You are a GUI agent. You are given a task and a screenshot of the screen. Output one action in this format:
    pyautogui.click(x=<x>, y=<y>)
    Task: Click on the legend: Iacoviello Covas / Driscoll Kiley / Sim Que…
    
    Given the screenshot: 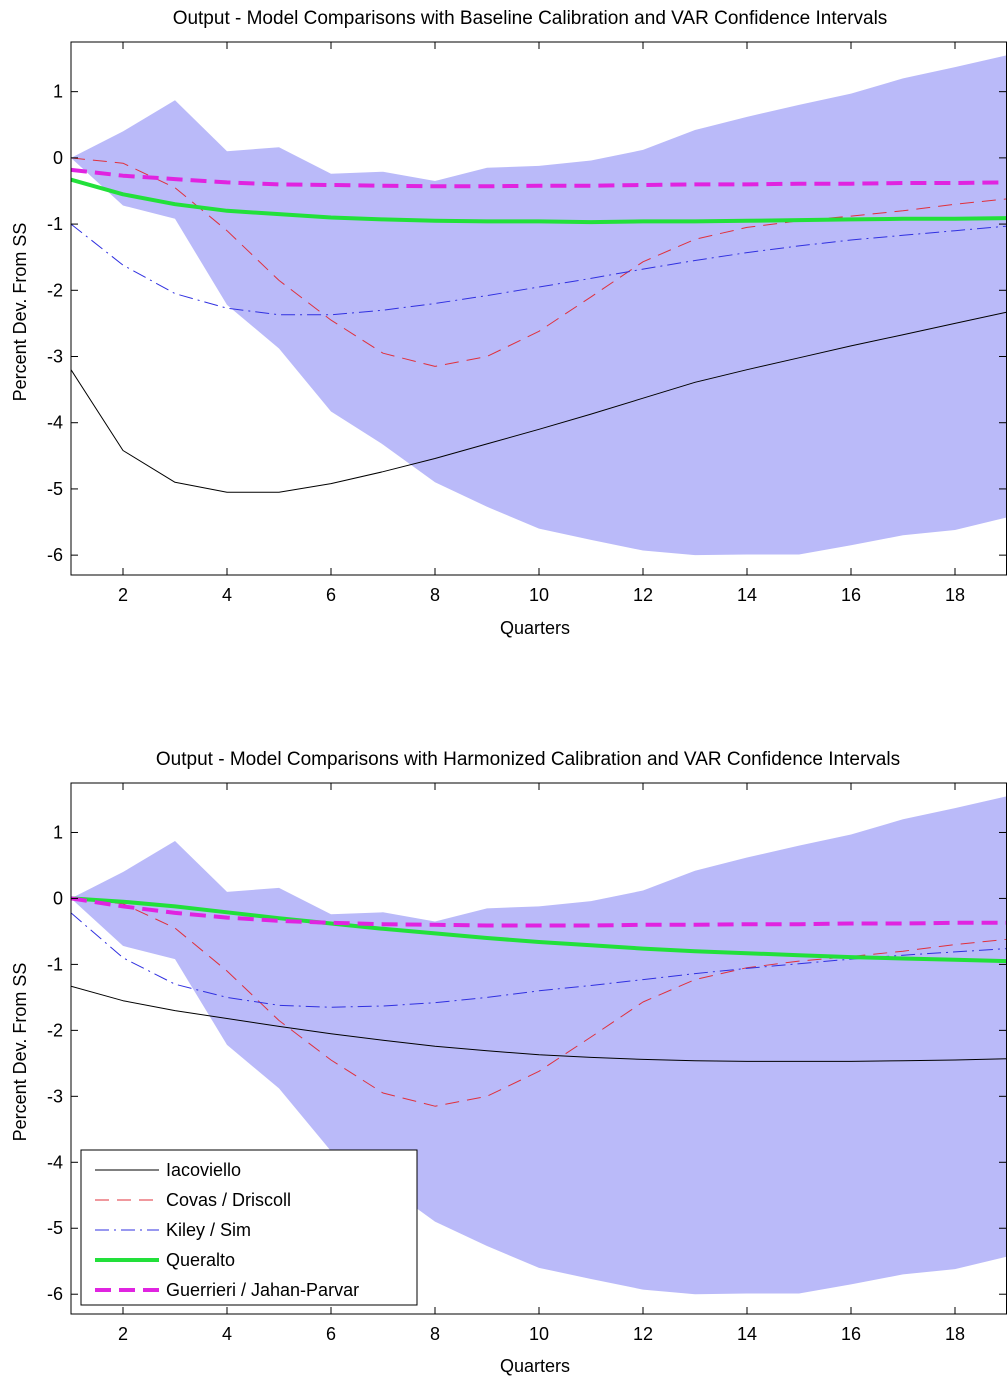 What is the action you would take?
    pyautogui.click(x=249, y=1227)
    